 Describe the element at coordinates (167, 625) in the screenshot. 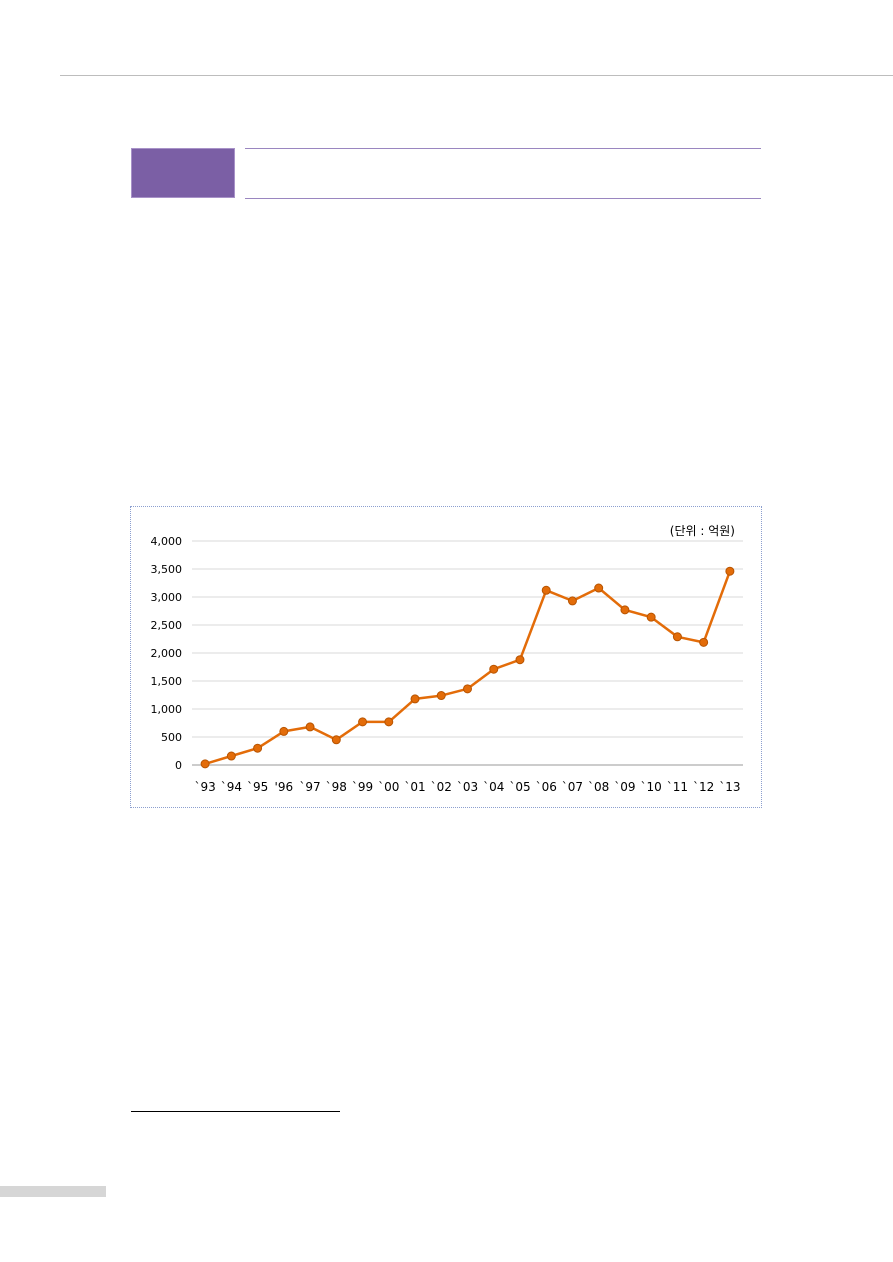

I see `y-tick-label: 2,500` at that location.